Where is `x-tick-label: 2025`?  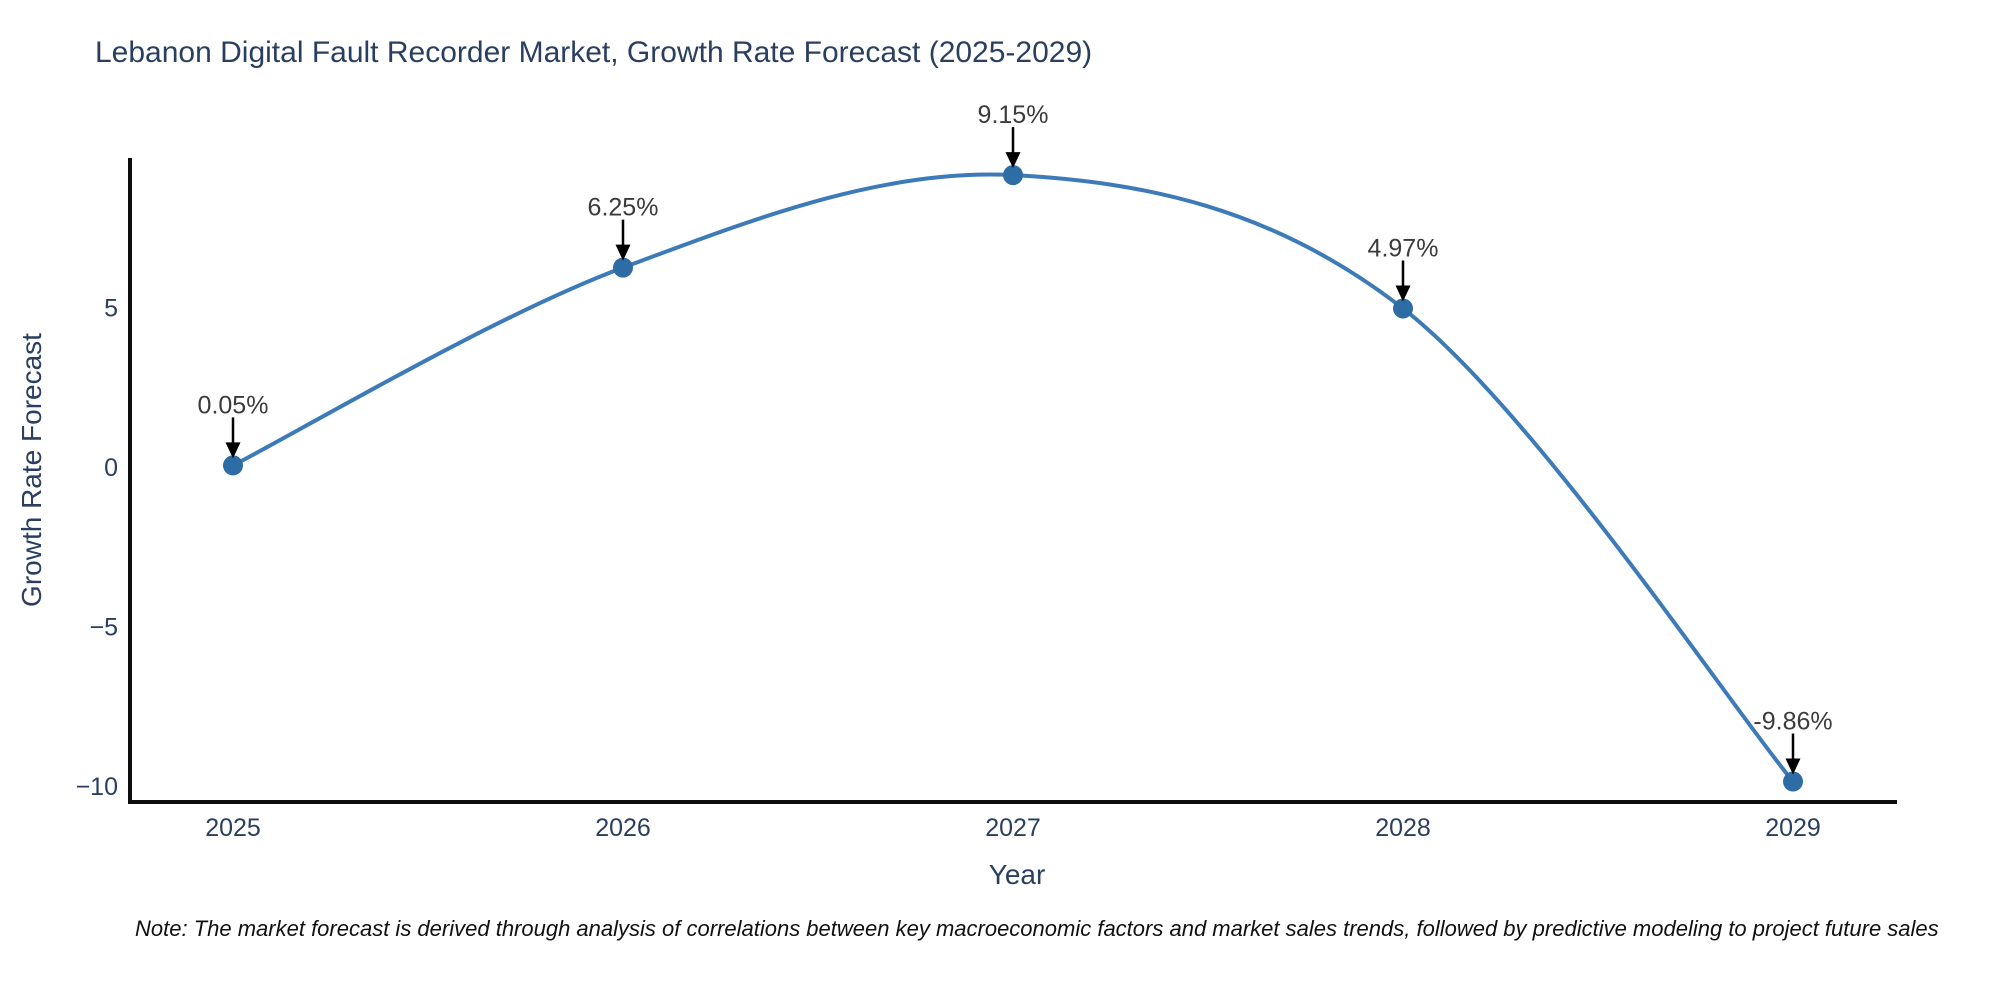
x-tick-label: 2025 is located at coordinates (233, 828).